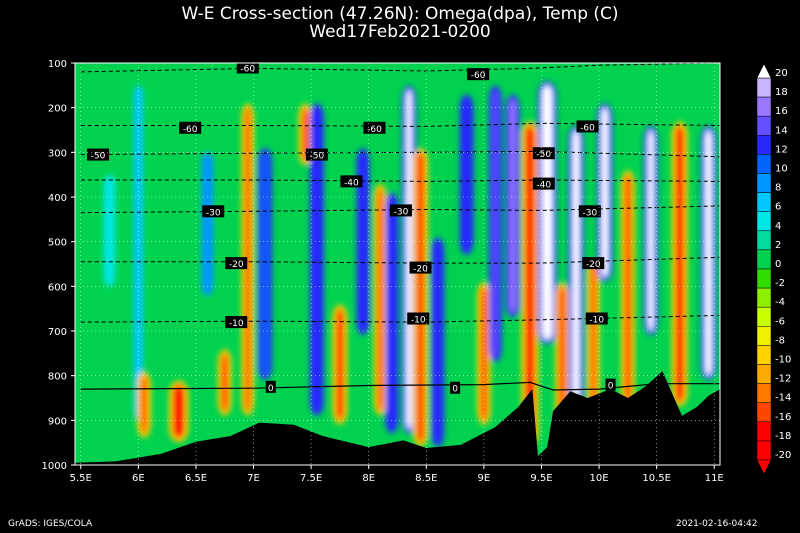 The height and width of the screenshot is (533, 800). Describe the element at coordinates (783, 417) in the screenshot. I see `colorbar-label-18: -16` at that location.